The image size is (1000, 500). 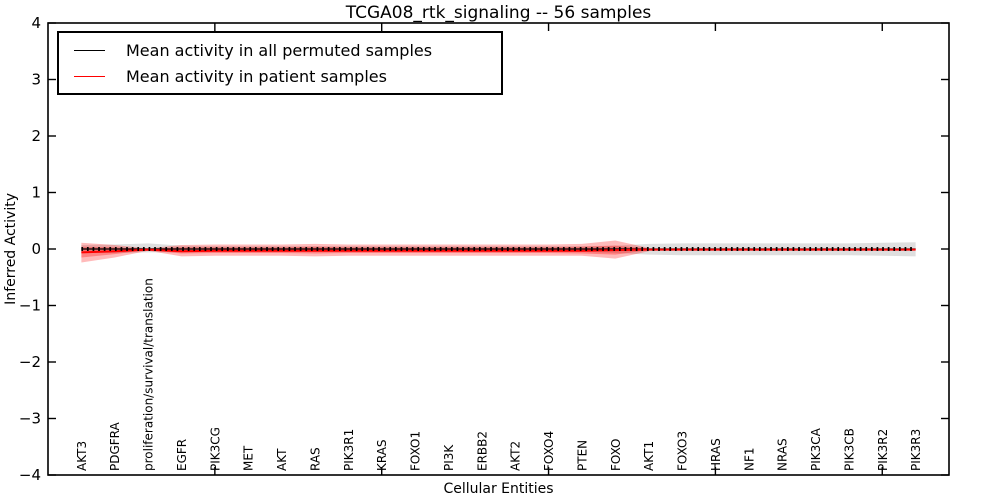 I want to click on x-category-label: PTEN, so click(x=582, y=455).